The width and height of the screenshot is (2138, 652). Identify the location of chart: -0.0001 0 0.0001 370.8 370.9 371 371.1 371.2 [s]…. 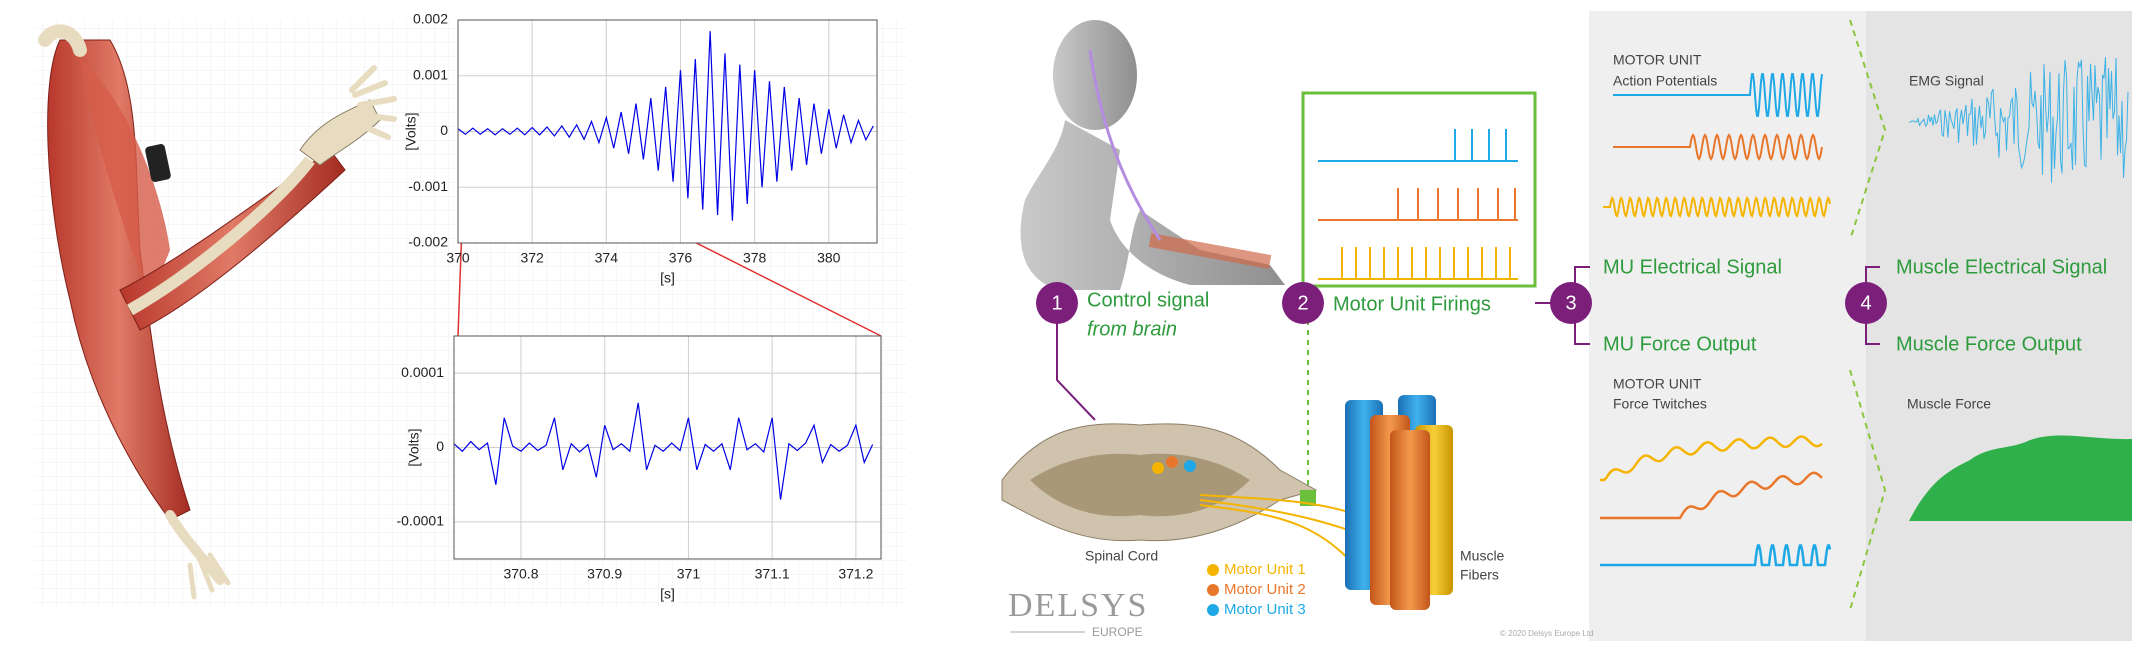
(639, 468).